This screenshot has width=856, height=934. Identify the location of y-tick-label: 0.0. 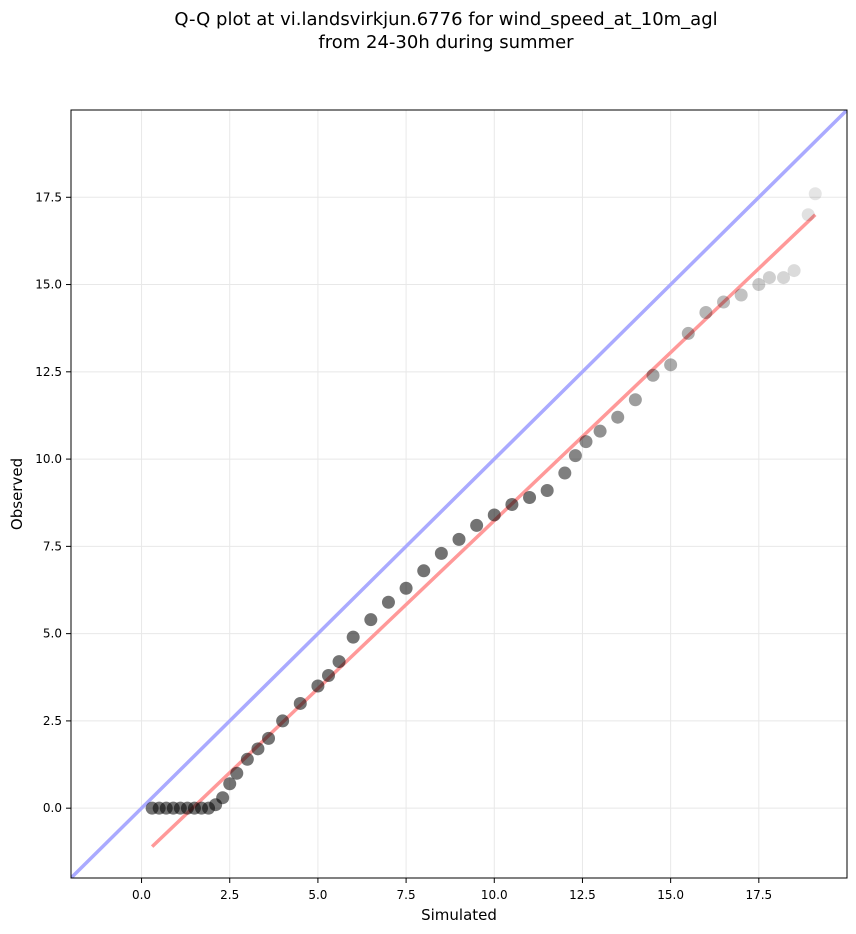
(52, 808).